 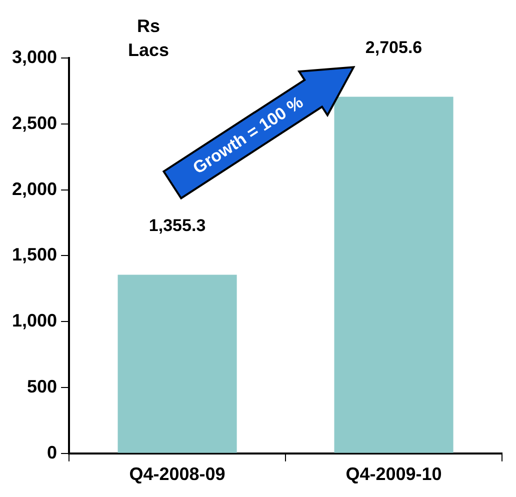 What do you see at coordinates (177, 225) in the screenshot?
I see `data-label: 1,355.3` at bounding box center [177, 225].